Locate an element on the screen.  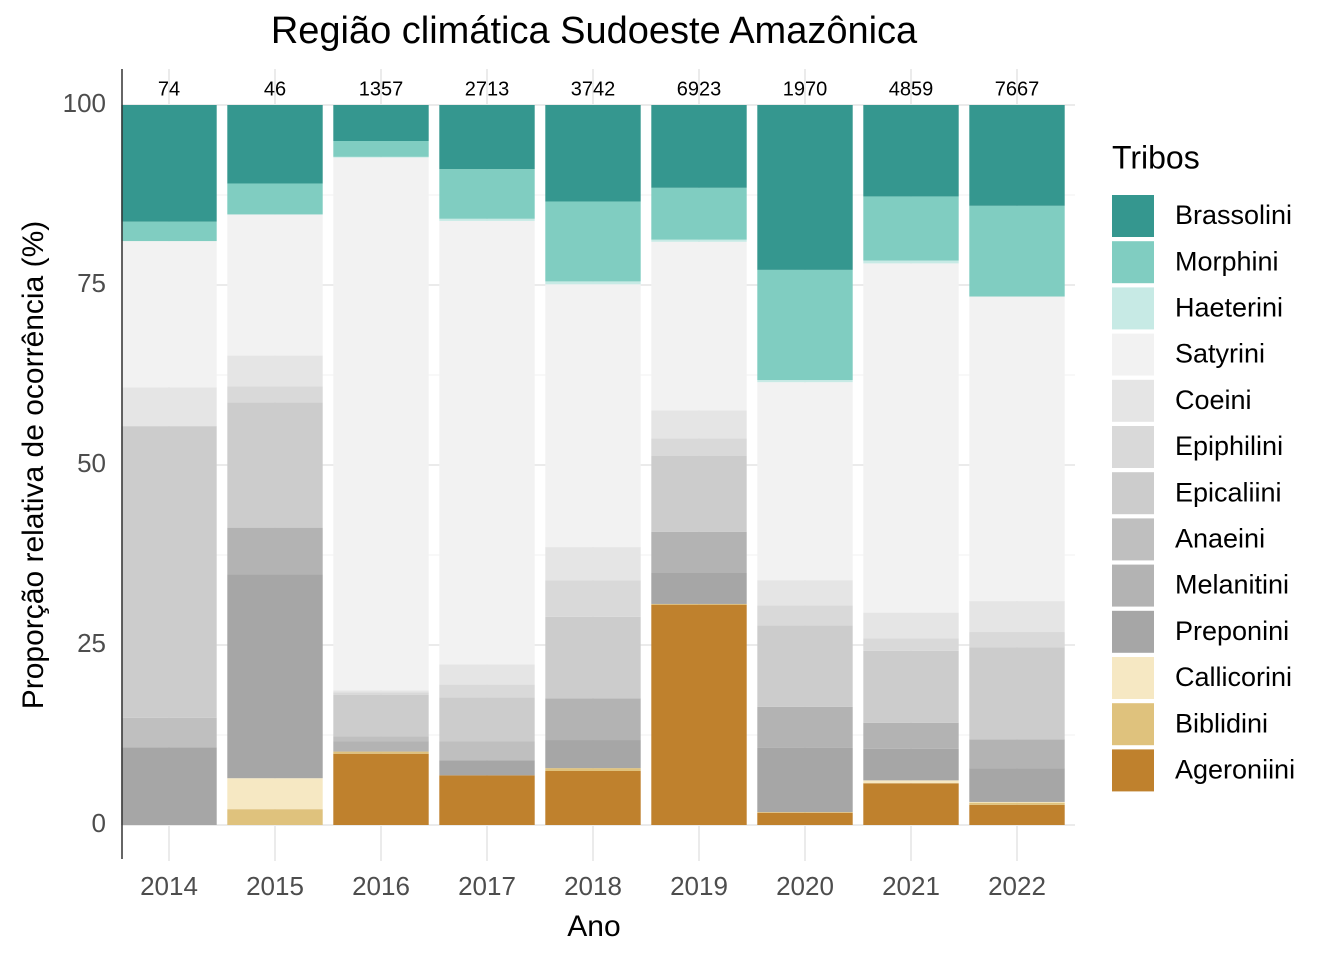
legend-label: Epicaliini is located at coordinates (1228, 492).